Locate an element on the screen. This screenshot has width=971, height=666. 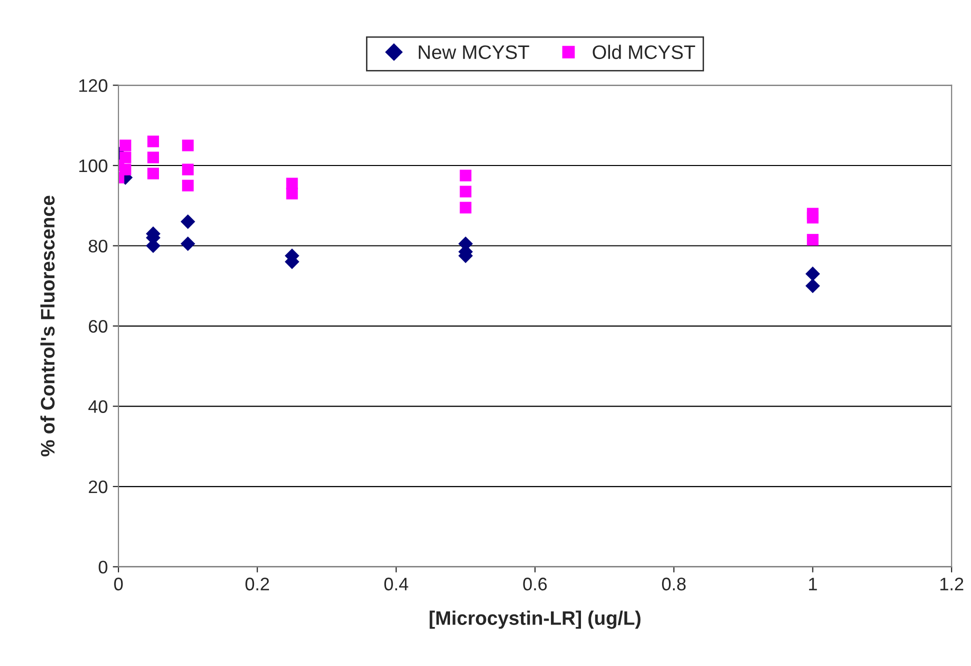
x-tick-label: 0.8 is located at coordinates (674, 584).